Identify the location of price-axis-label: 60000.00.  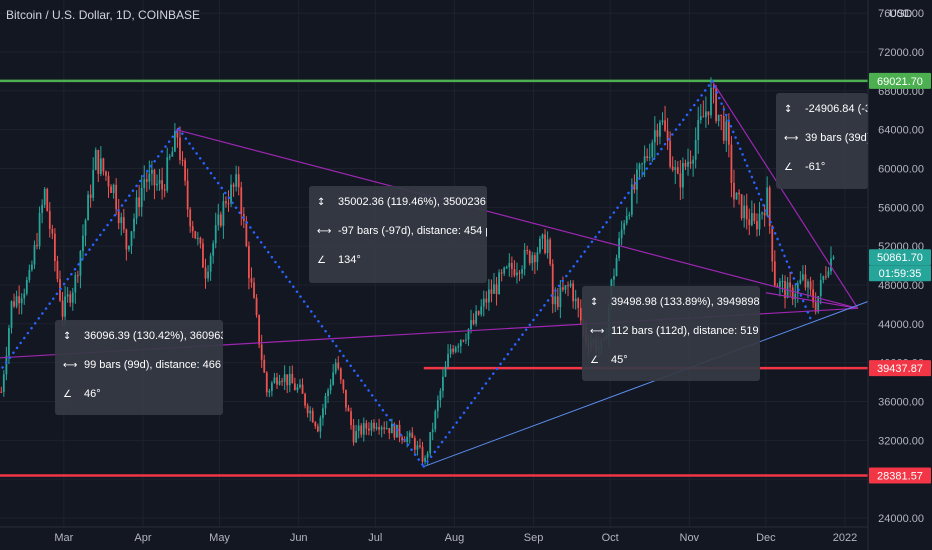
(901, 170).